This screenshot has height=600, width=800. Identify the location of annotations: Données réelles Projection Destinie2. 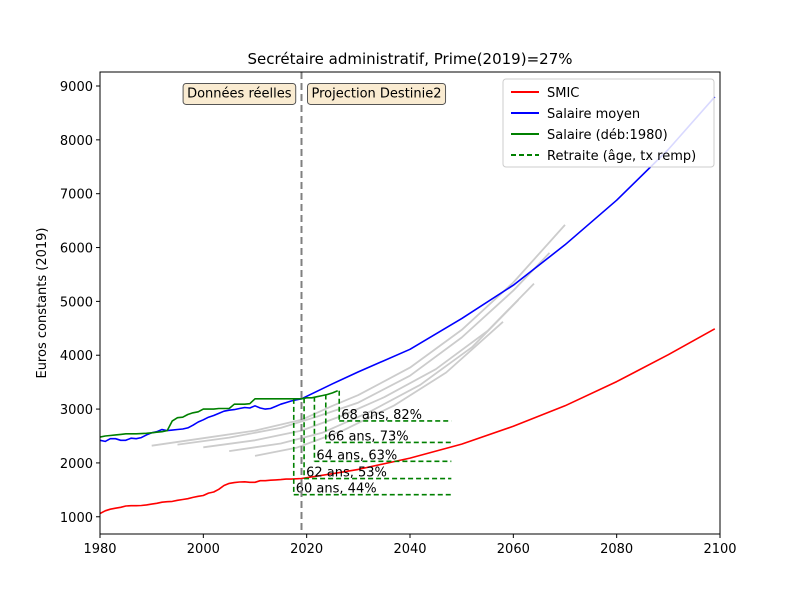
(314, 93).